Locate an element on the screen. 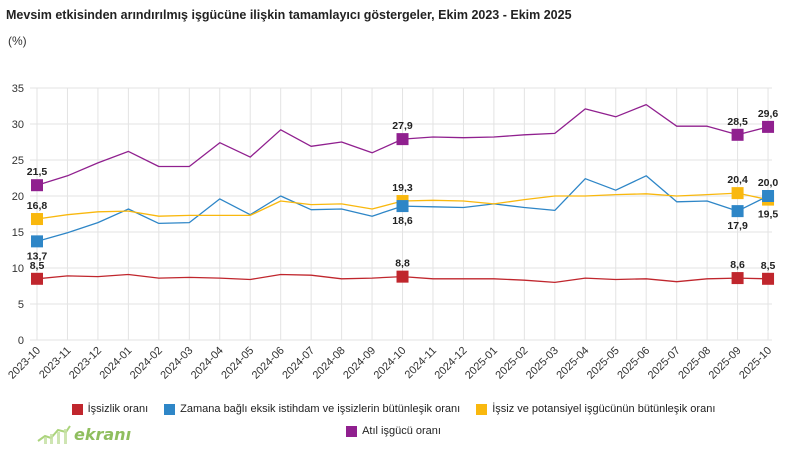  x-tick-label: 2025-05 is located at coordinates (603, 363).